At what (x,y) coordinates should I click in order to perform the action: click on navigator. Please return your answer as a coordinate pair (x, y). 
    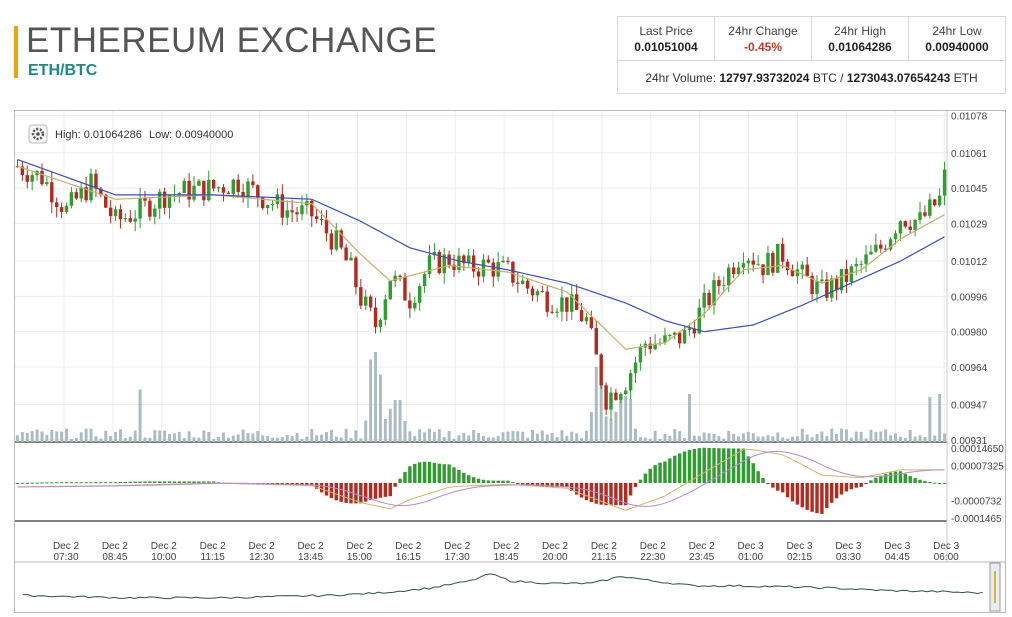
    Looking at the image, I should click on (510, 586).